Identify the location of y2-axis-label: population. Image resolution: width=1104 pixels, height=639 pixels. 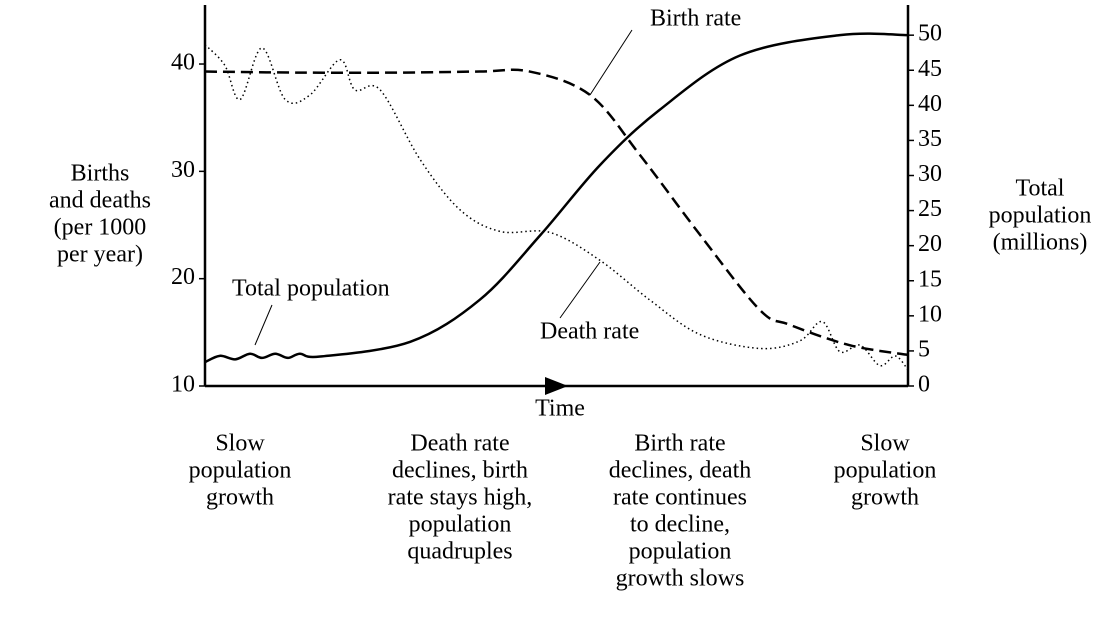
(1040, 216).